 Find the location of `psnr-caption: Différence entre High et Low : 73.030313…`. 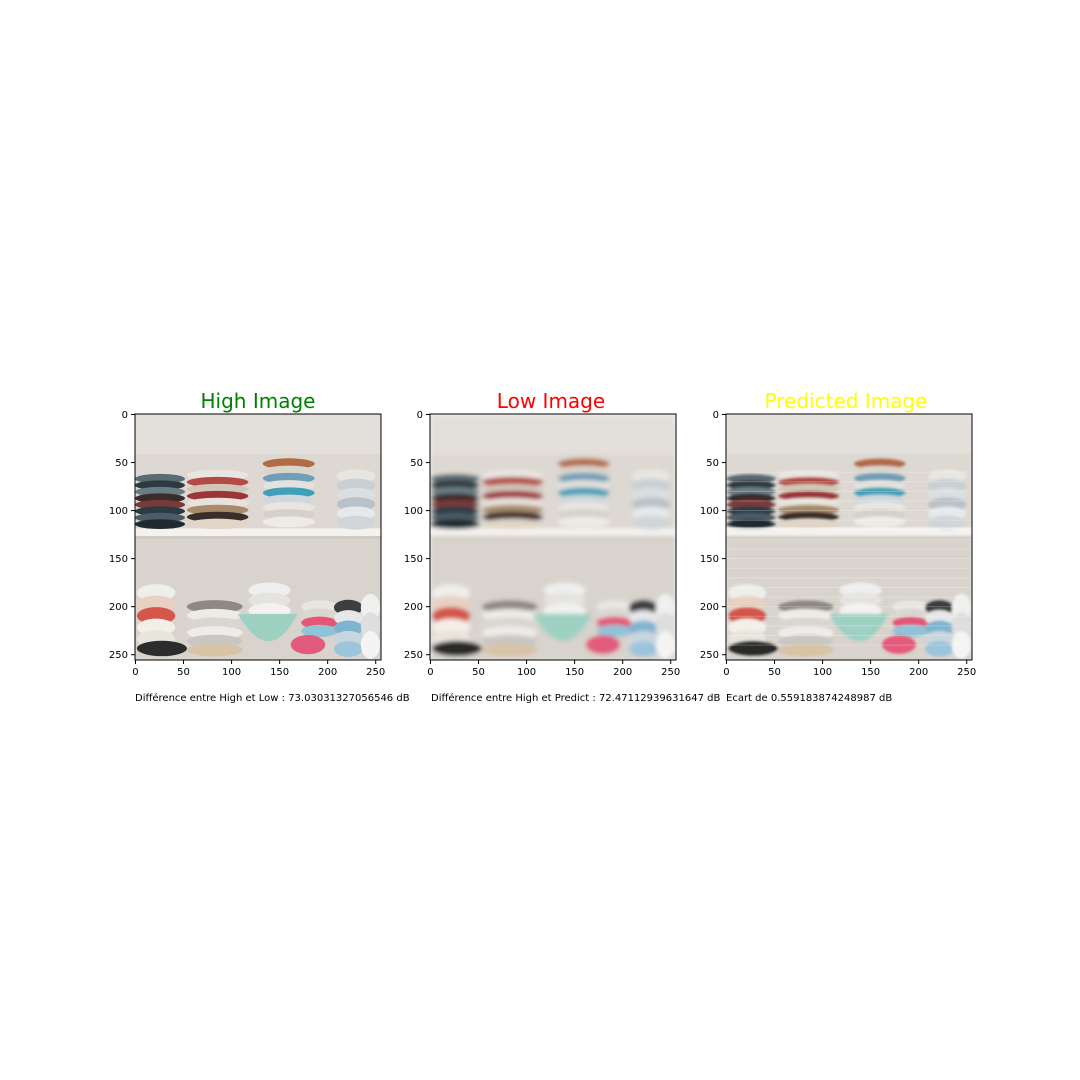

psnr-caption: Différence entre High et Low : 73.030313… is located at coordinates (272, 698).